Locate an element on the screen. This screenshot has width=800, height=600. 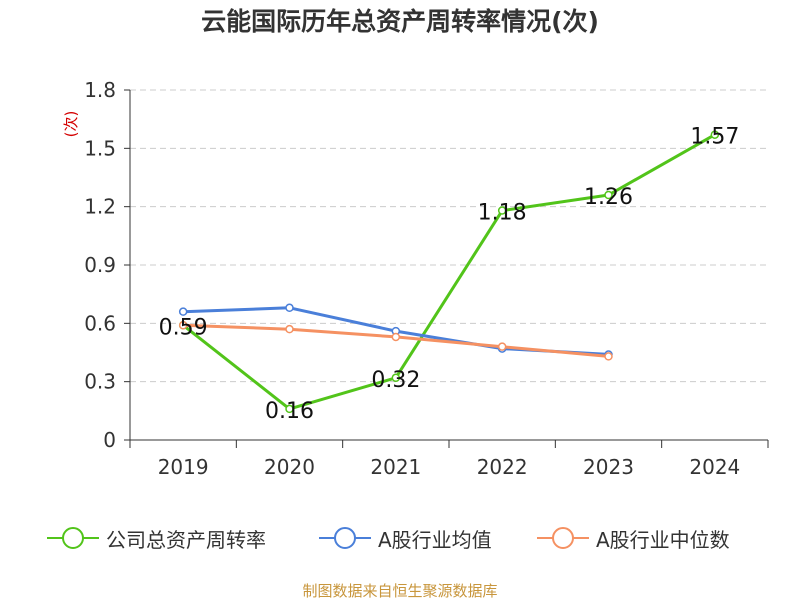
x-tick-label: 2019 is located at coordinates (183, 467).